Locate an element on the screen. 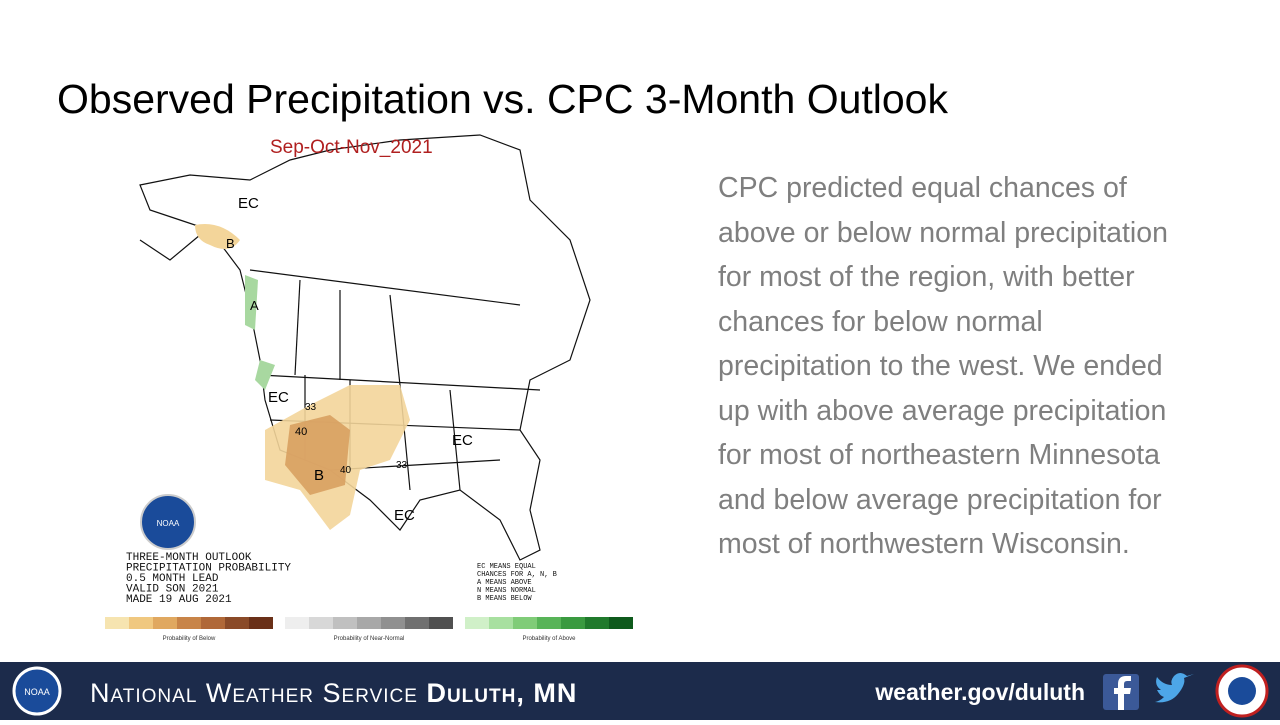 The width and height of the screenshot is (1280, 725). body-line: for most of northeastern Minnesota is located at coordinates (939, 455).